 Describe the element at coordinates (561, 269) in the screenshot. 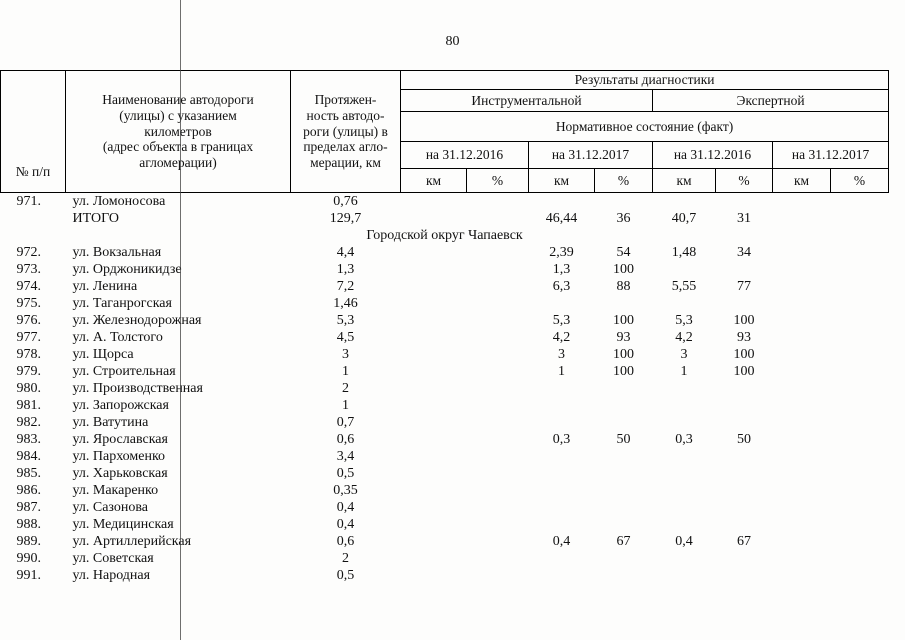

I see `value-cell-2: 1,3` at that location.